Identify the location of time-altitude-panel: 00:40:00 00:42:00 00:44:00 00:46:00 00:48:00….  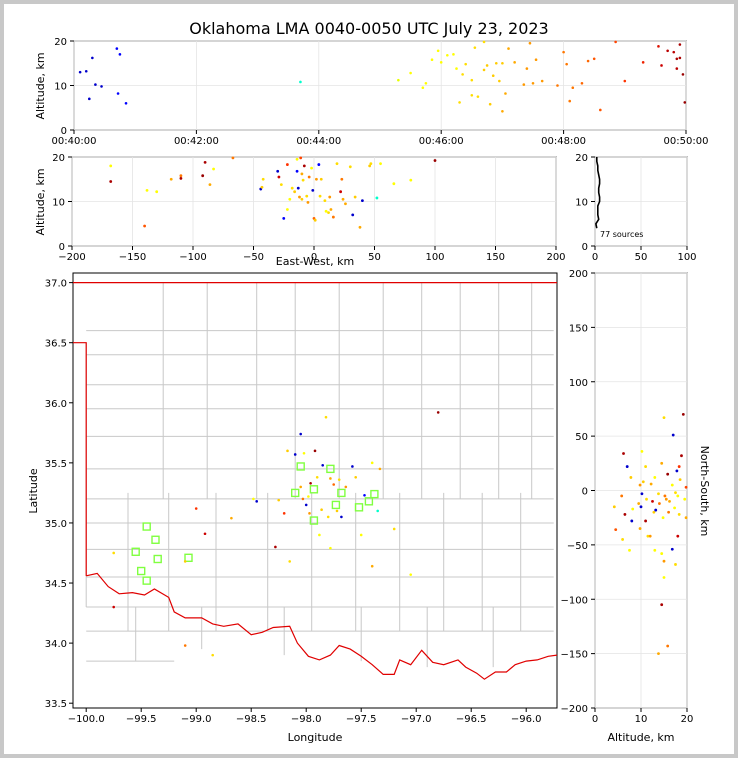
(371, 92).